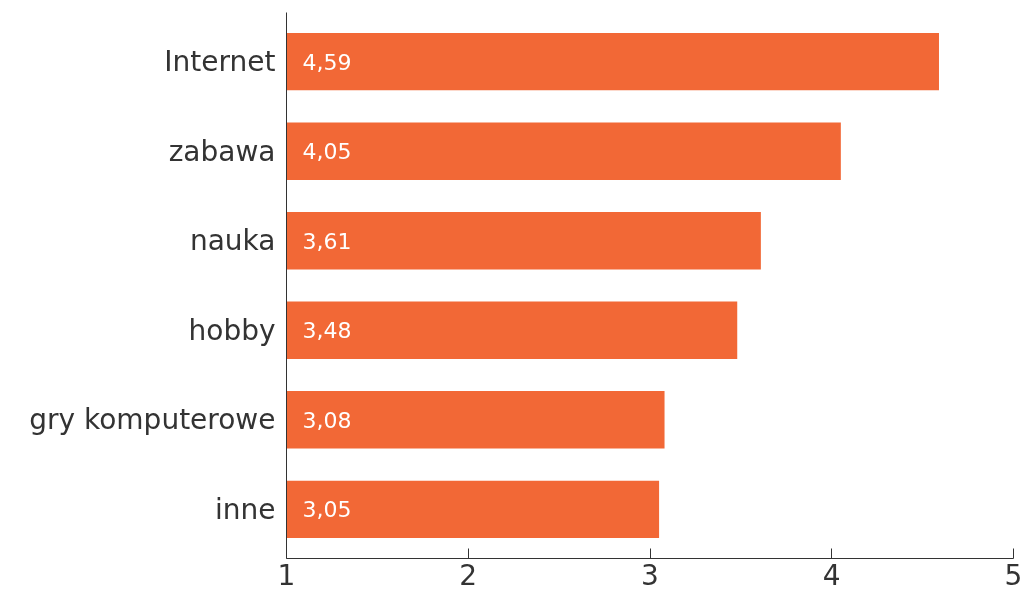 This screenshot has width=1031, height=608. Describe the element at coordinates (286, 575) in the screenshot. I see `x-tick-label: 1` at that location.